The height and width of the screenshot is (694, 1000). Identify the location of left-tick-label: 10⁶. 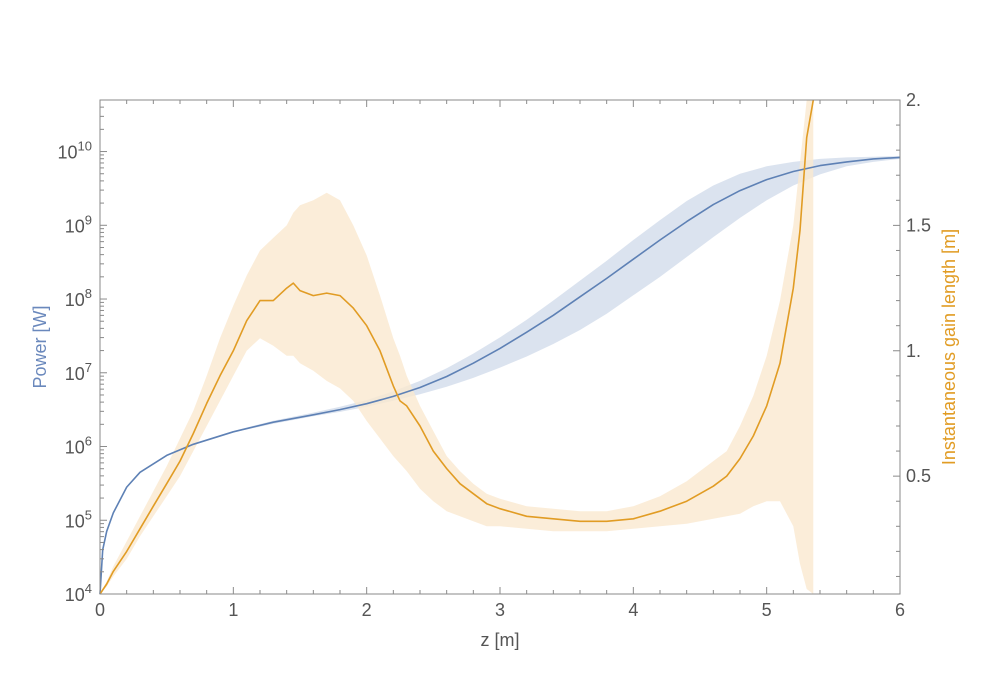
(78, 446).